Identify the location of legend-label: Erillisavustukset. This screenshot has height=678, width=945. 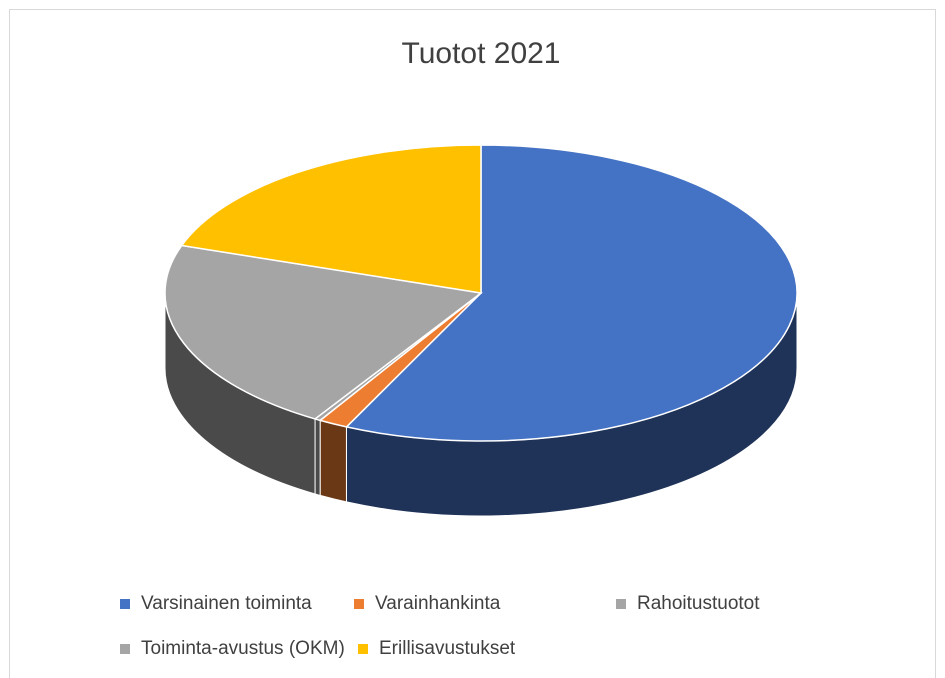
(447, 648).